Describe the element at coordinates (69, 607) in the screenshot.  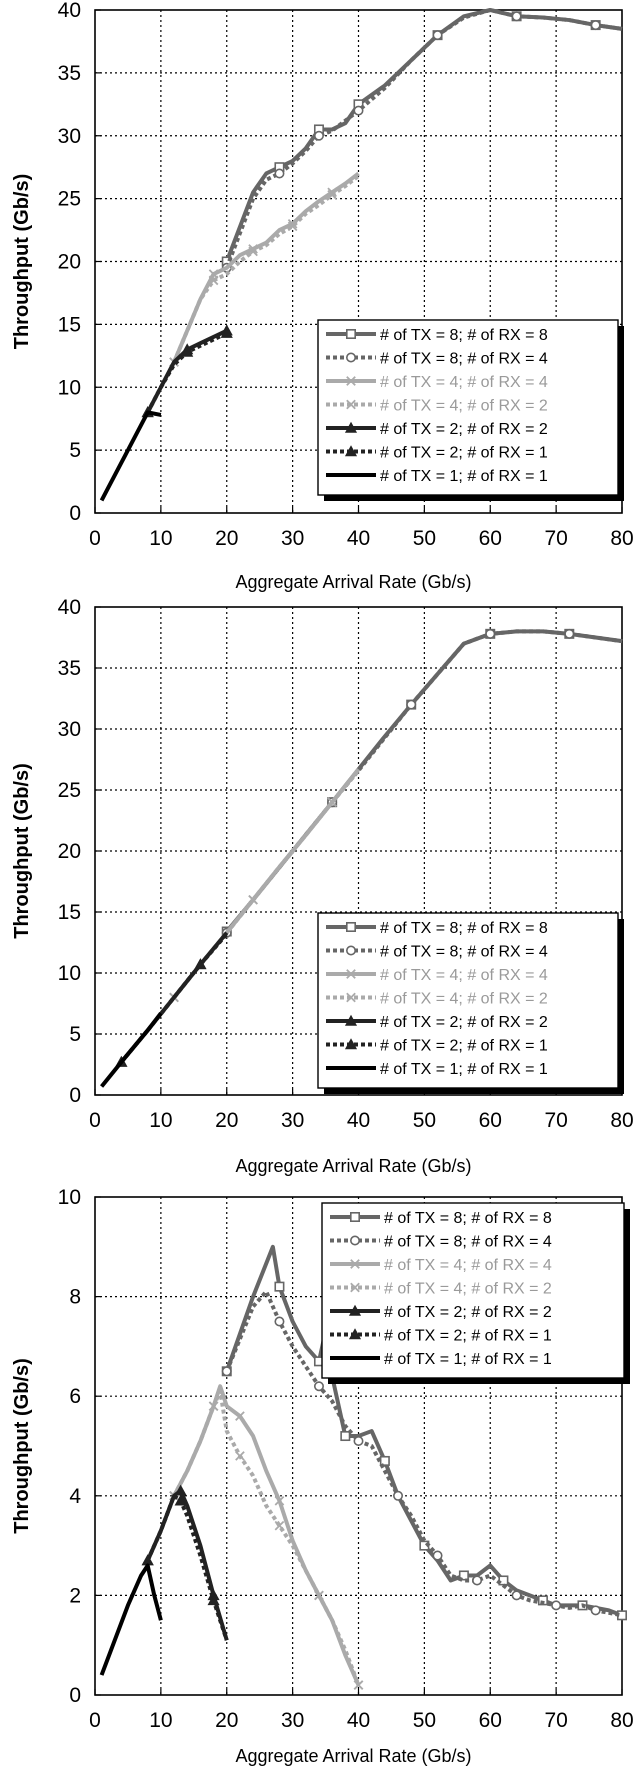
I see `y-tick-label: 40` at that location.